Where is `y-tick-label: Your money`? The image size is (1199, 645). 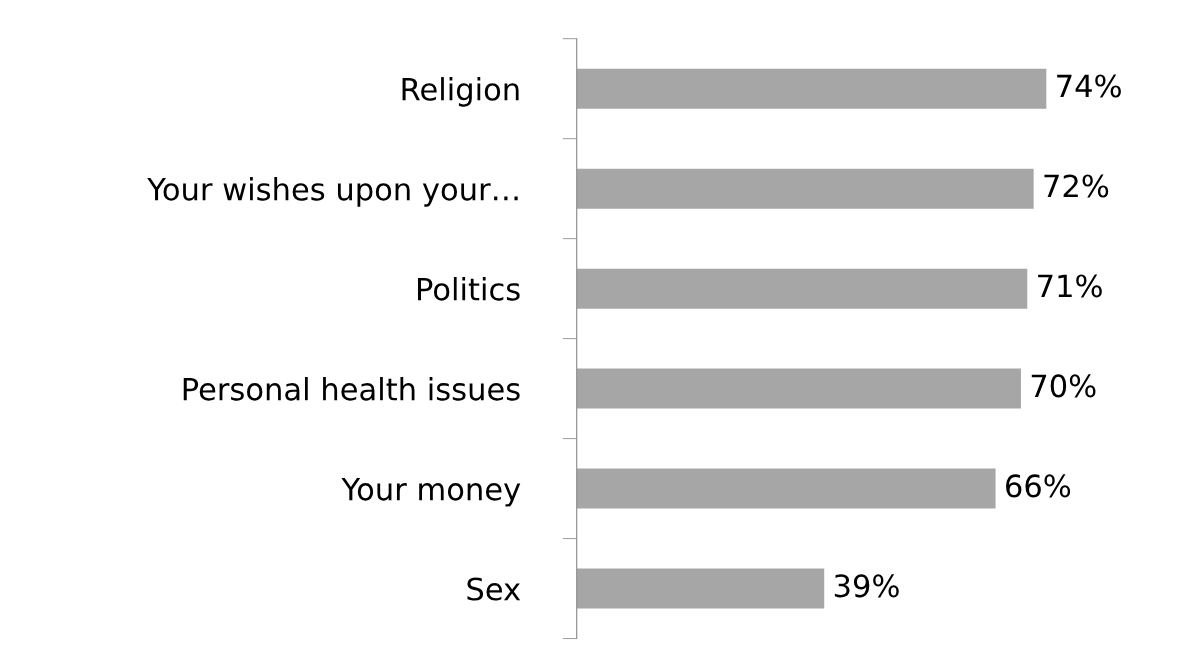
y-tick-label: Your money is located at coordinates (431, 492).